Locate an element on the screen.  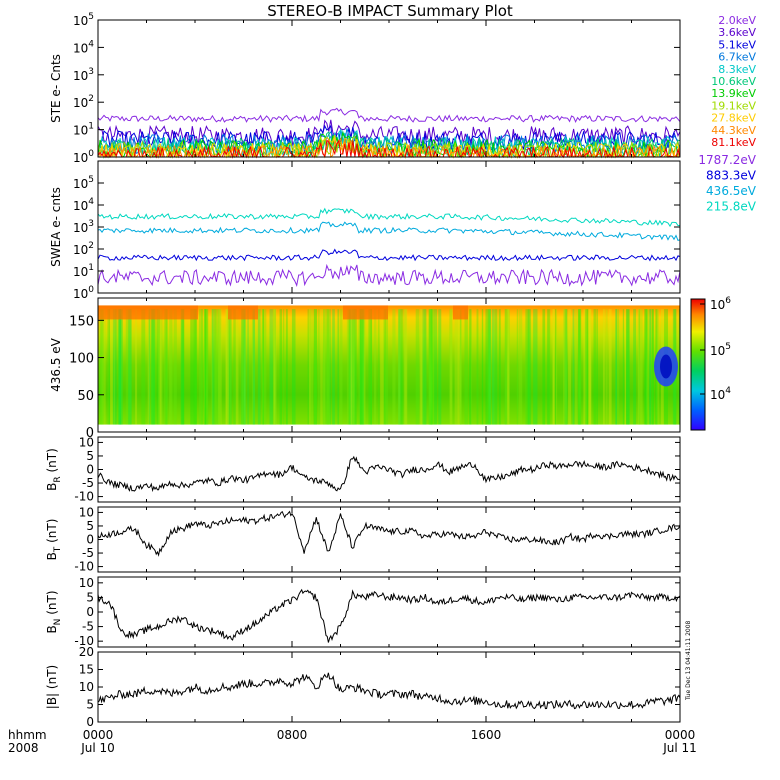
ste-ytick-label: 10¹ is located at coordinates (83, 130).